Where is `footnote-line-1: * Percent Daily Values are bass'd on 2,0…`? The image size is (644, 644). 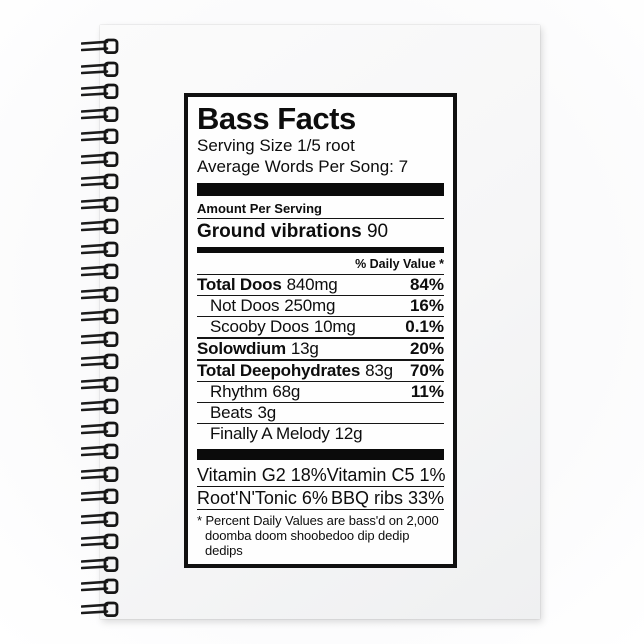 footnote-line-1: * Percent Daily Values are bass'd on 2,0… is located at coordinates (318, 520).